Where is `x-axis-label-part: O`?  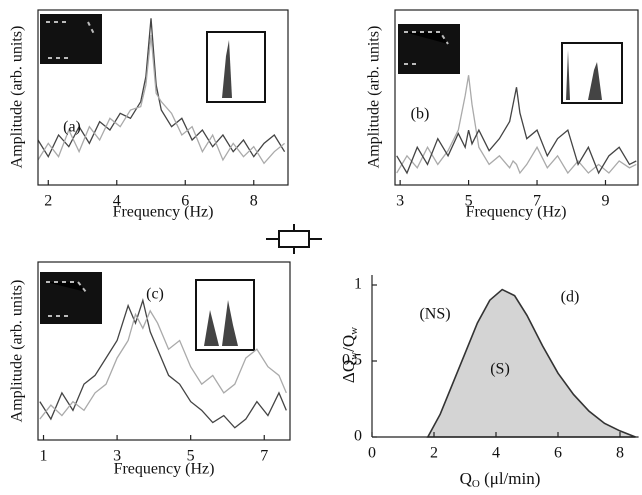 x-axis-label-part: O is located at coordinates (476, 484).